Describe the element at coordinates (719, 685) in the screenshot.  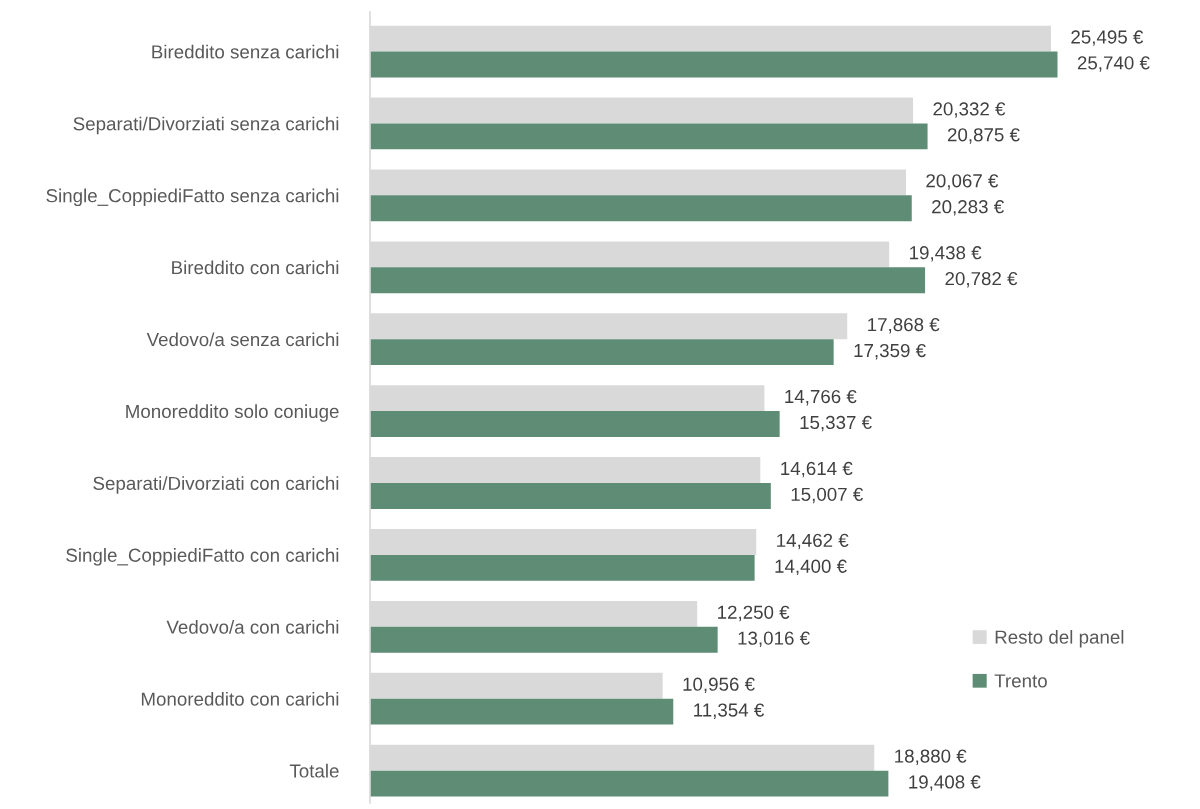
I see `data-label: 10,956 €` at that location.